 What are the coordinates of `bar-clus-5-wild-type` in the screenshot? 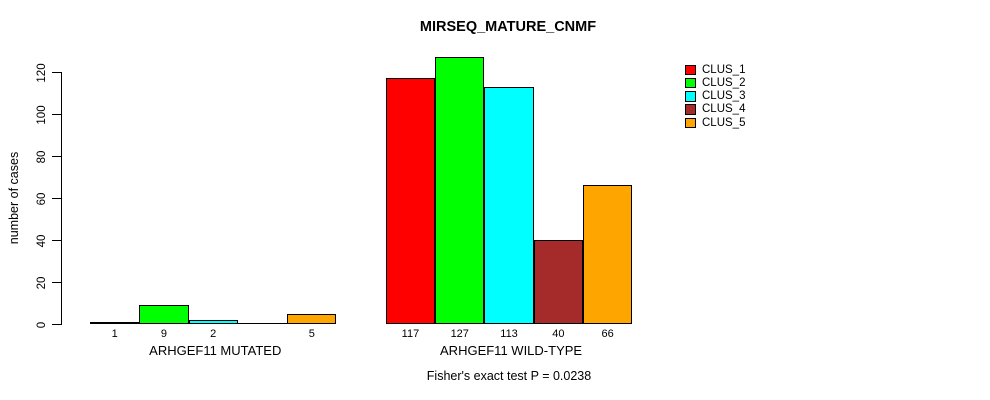 It's located at (608, 254).